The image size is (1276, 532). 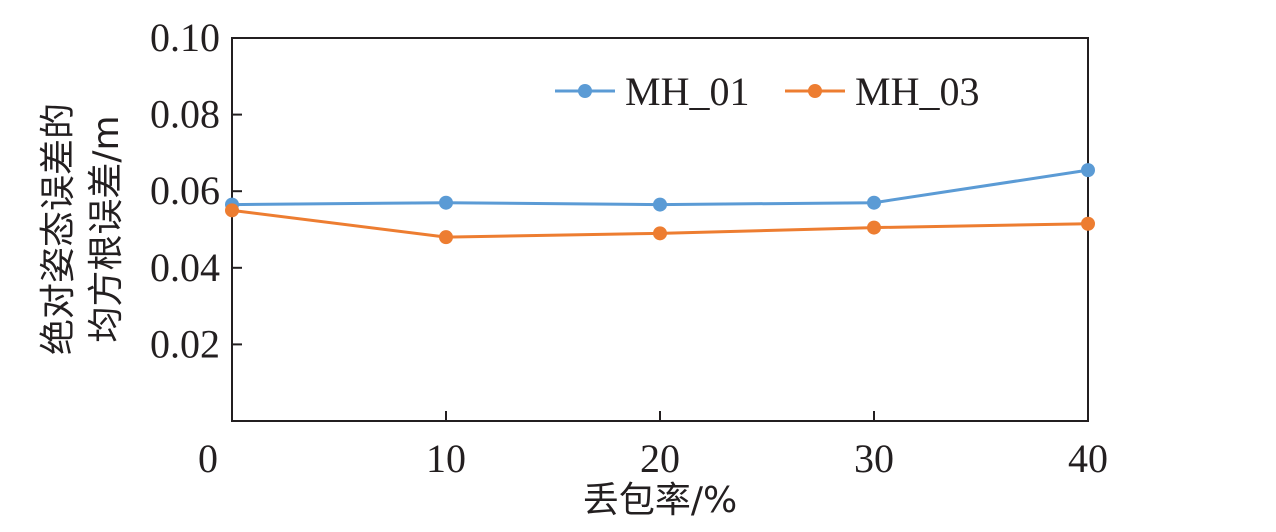 I want to click on x-tick-label: 30, so click(x=874, y=458).